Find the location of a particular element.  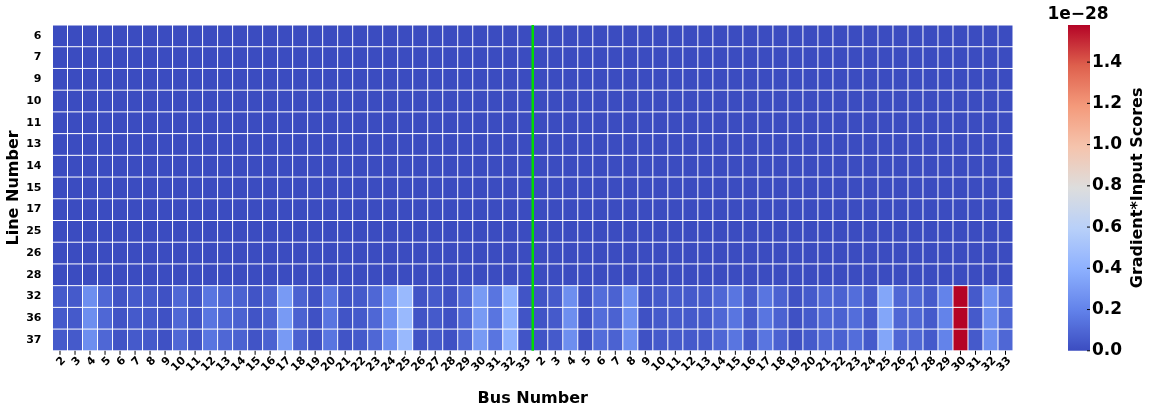

y-tick-label: 26 is located at coordinates (34, 252).